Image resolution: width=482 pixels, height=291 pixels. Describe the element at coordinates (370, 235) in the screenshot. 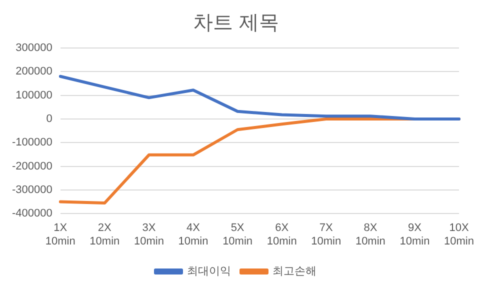

I see `x-tick-label: 8X 10min` at that location.